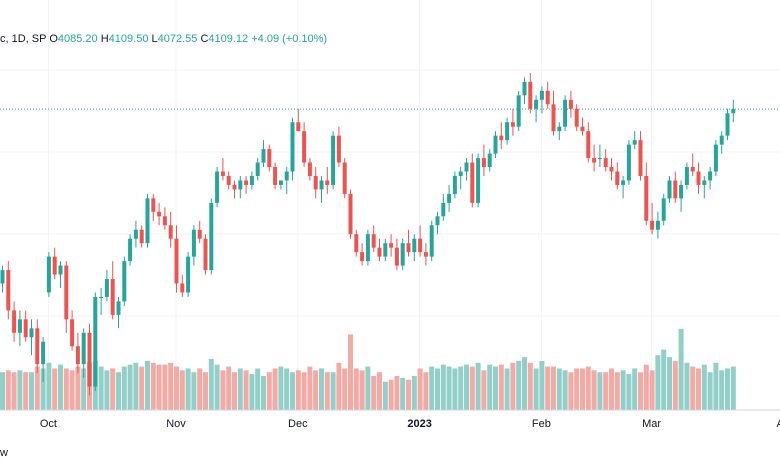 The width and height of the screenshot is (780, 470). I want to click on time-axis-label: Dec, so click(298, 424).